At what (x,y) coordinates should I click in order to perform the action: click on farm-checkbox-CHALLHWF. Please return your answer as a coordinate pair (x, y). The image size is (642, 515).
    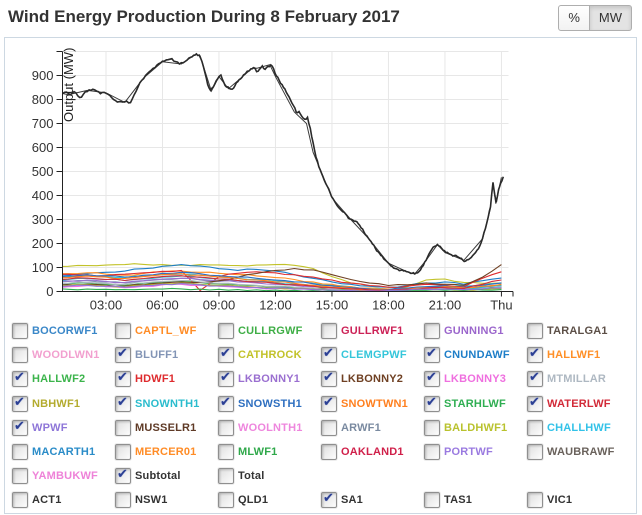
    Looking at the image, I should click on (535, 427).